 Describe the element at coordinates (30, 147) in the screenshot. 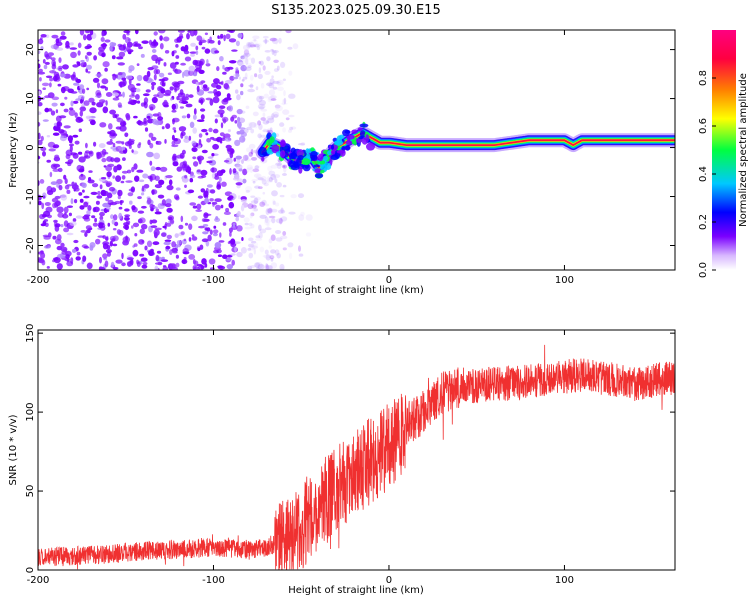

I see `y-tick-label: 0` at that location.